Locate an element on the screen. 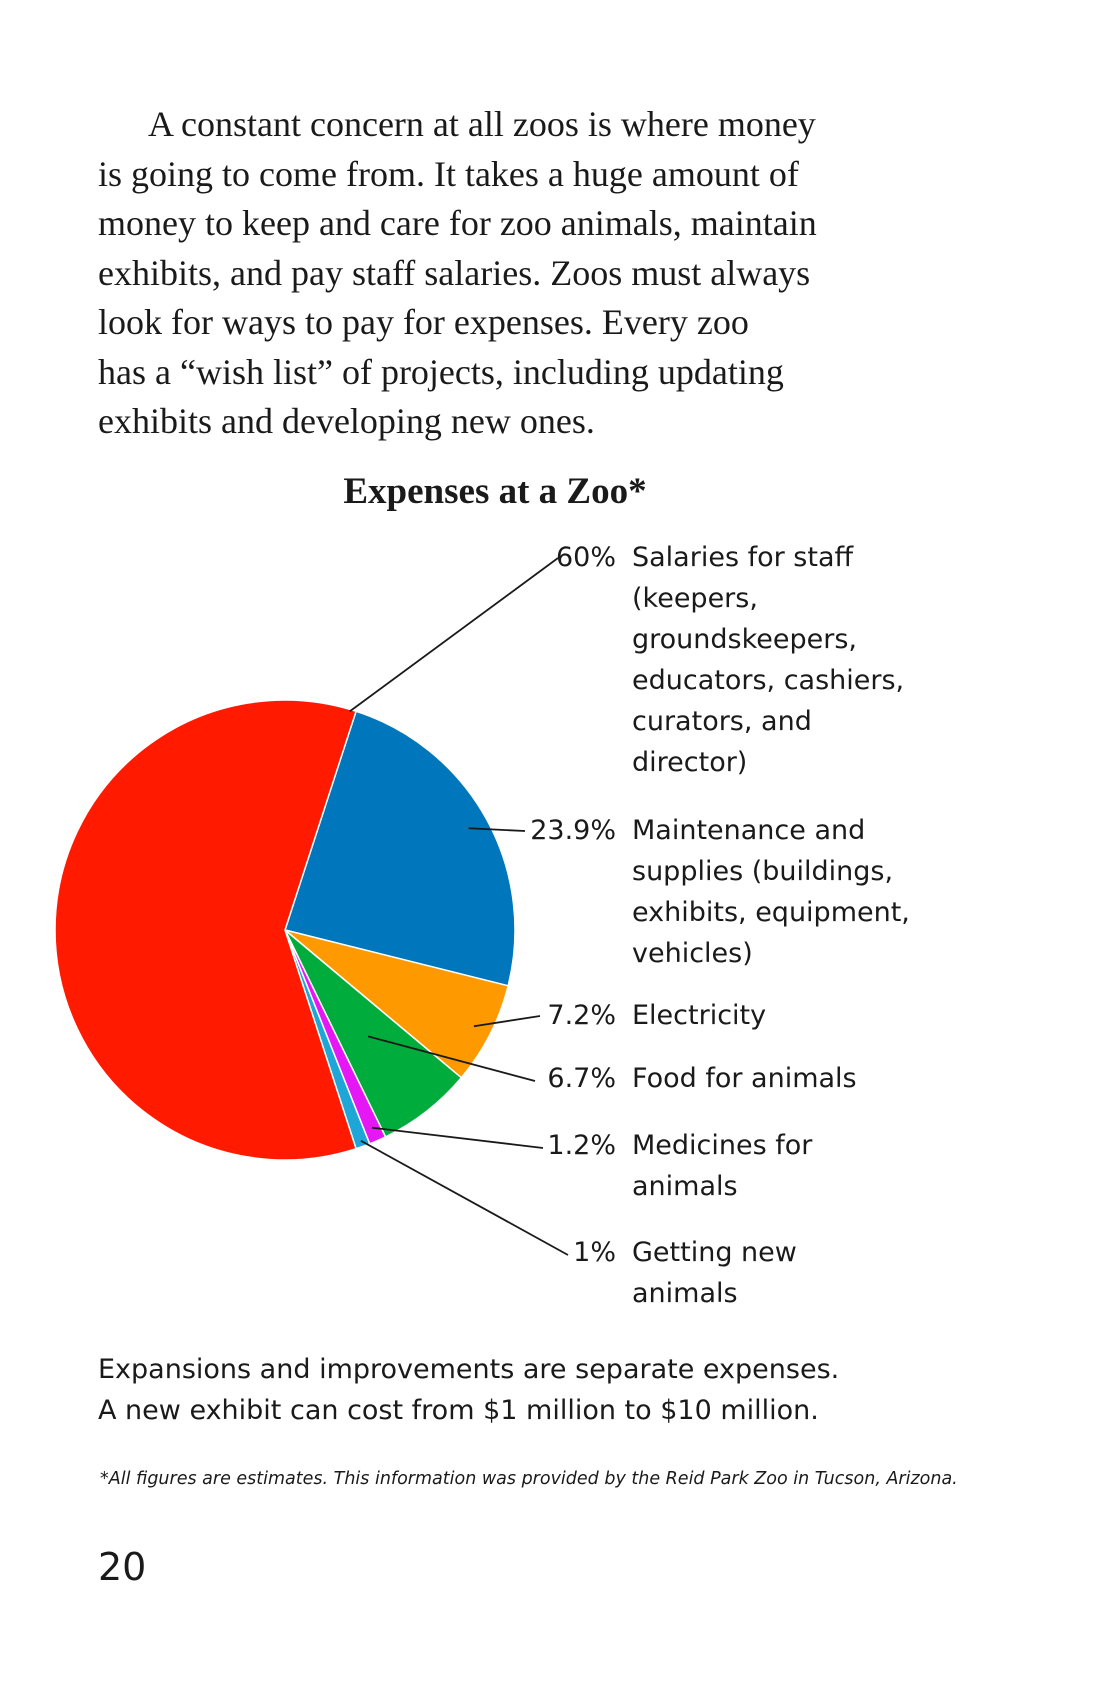 This screenshot has height=1700, width=1100. slice-label-line: Getting new is located at coordinates (714, 1252).